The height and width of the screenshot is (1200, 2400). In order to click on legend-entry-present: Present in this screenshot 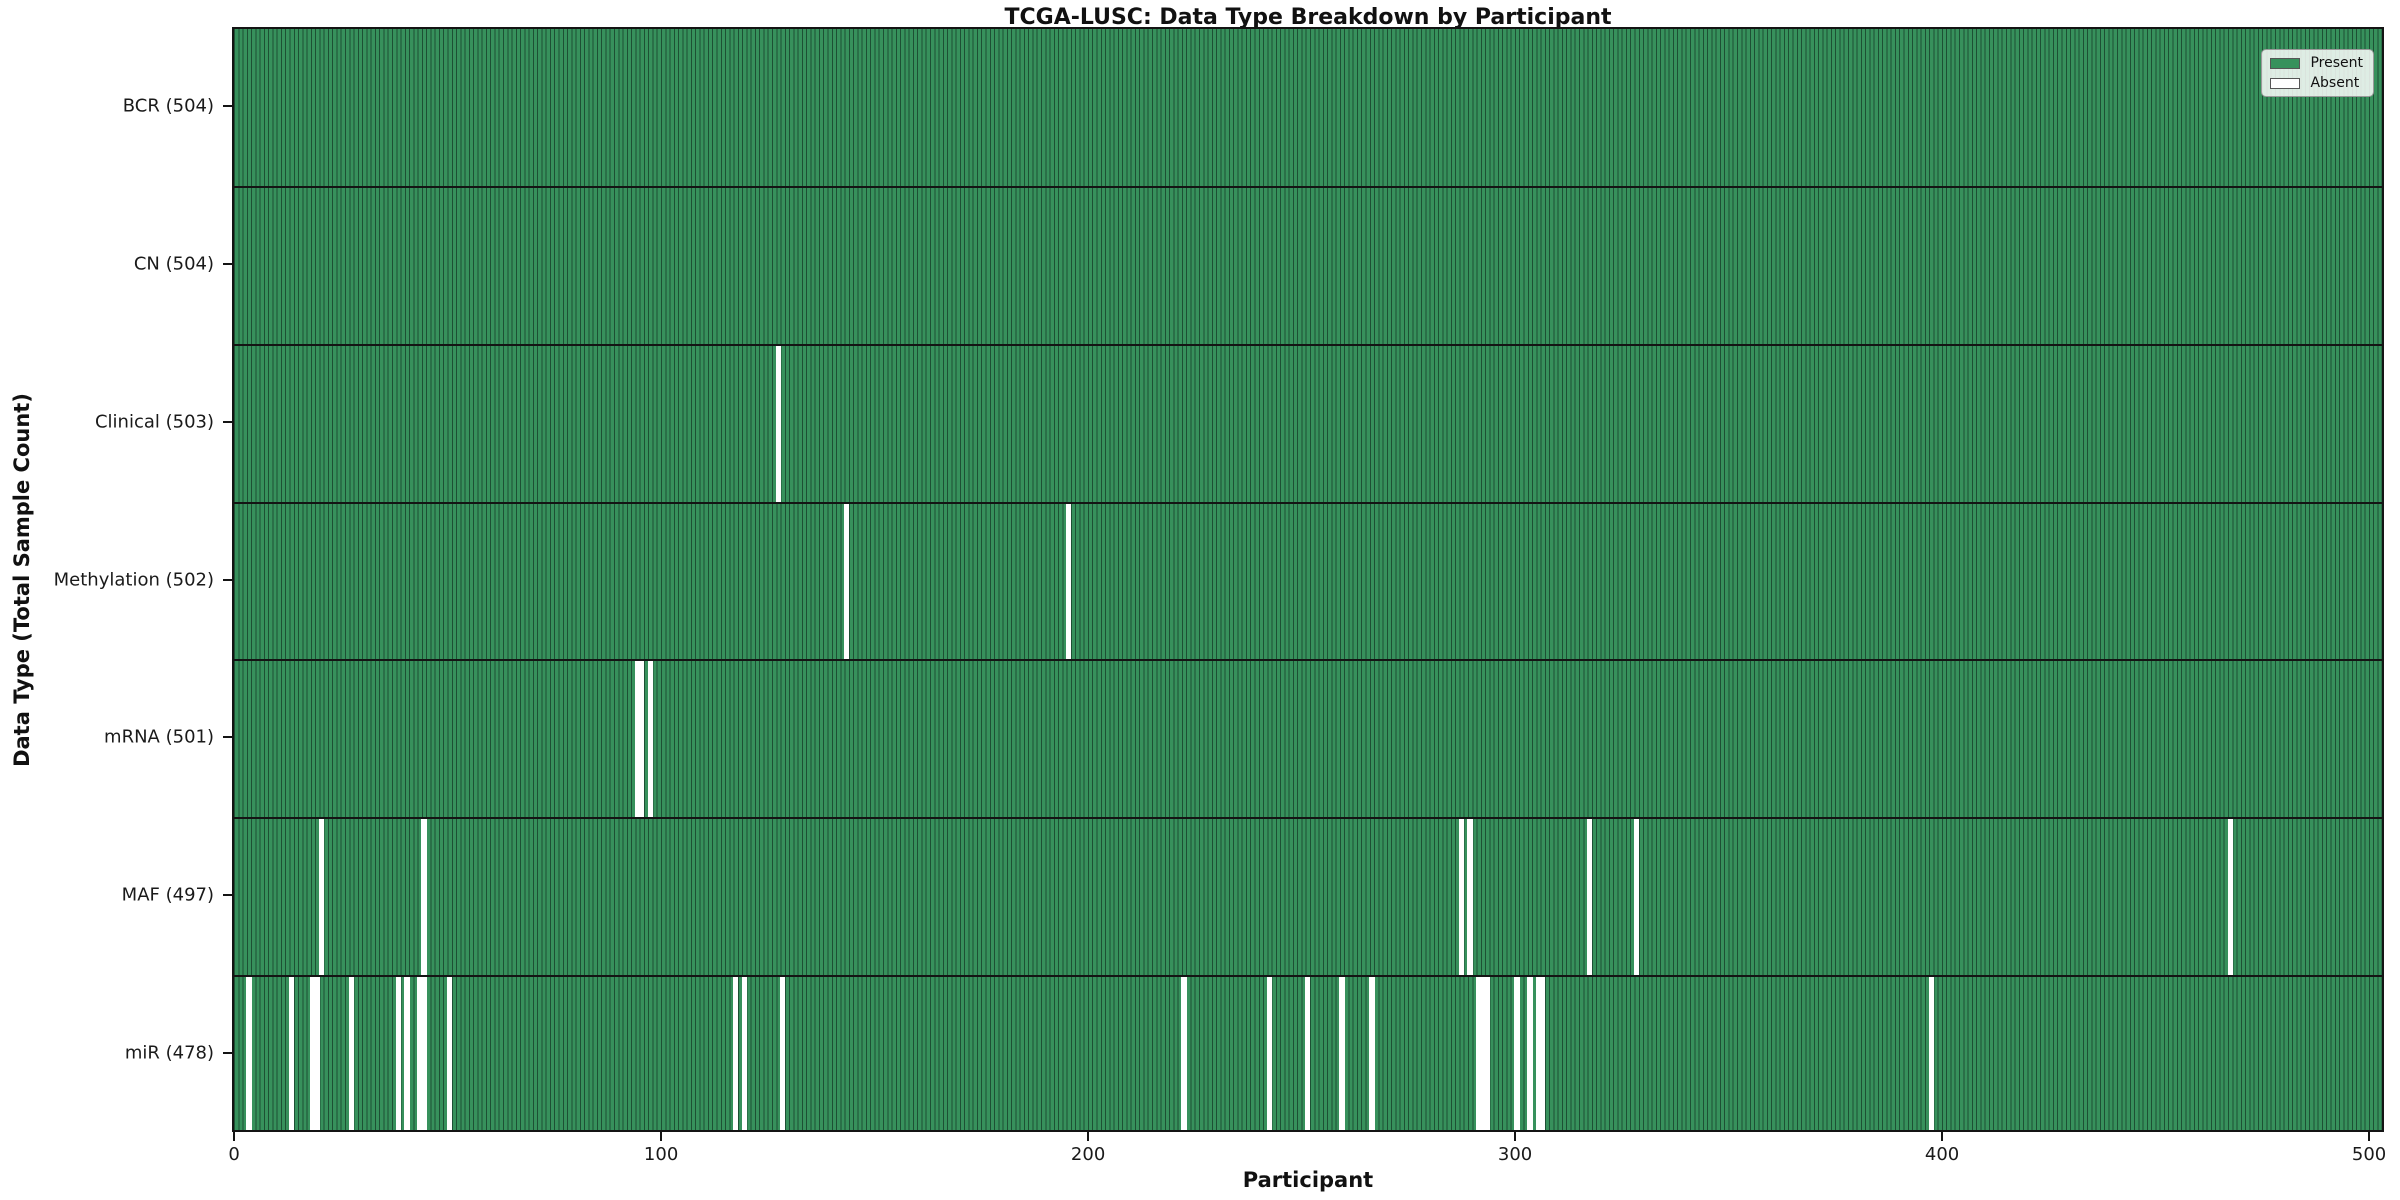, I will do `click(2316, 63)`.